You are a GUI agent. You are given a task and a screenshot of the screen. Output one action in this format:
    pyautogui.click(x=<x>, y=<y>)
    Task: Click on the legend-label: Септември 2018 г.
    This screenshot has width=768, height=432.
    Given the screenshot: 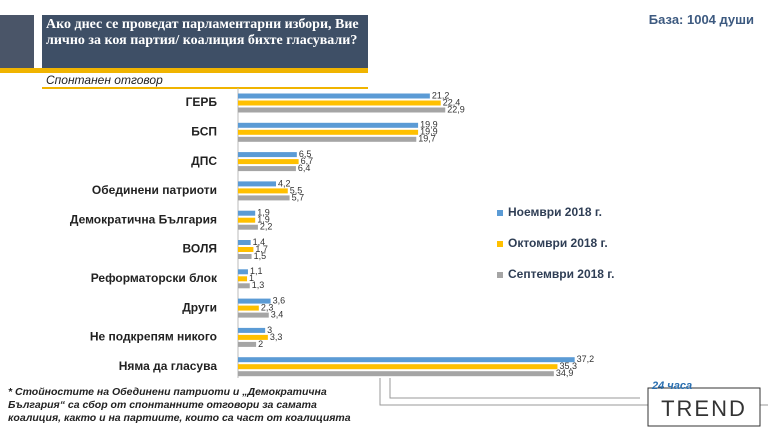 What is the action you would take?
    pyautogui.click(x=561, y=274)
    